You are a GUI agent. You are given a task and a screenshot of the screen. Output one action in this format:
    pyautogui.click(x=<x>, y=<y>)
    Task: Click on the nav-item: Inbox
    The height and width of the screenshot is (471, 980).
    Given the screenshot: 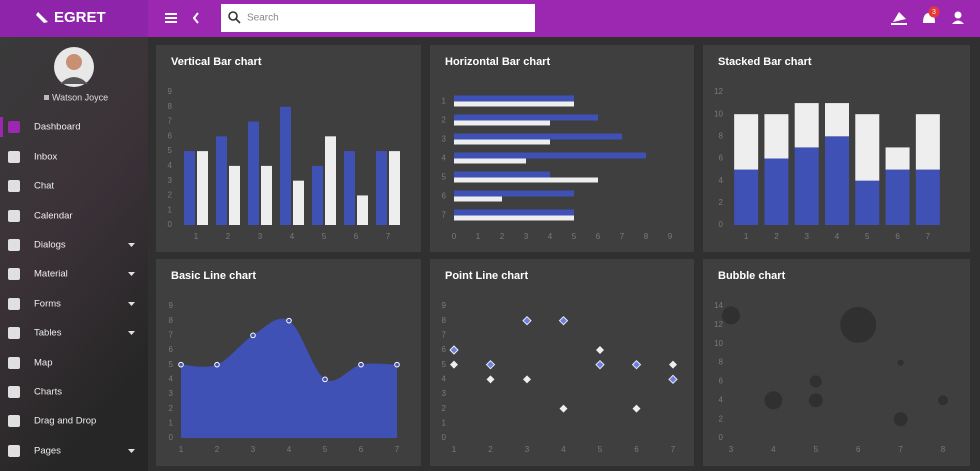 What is the action you would take?
    pyautogui.click(x=32, y=157)
    